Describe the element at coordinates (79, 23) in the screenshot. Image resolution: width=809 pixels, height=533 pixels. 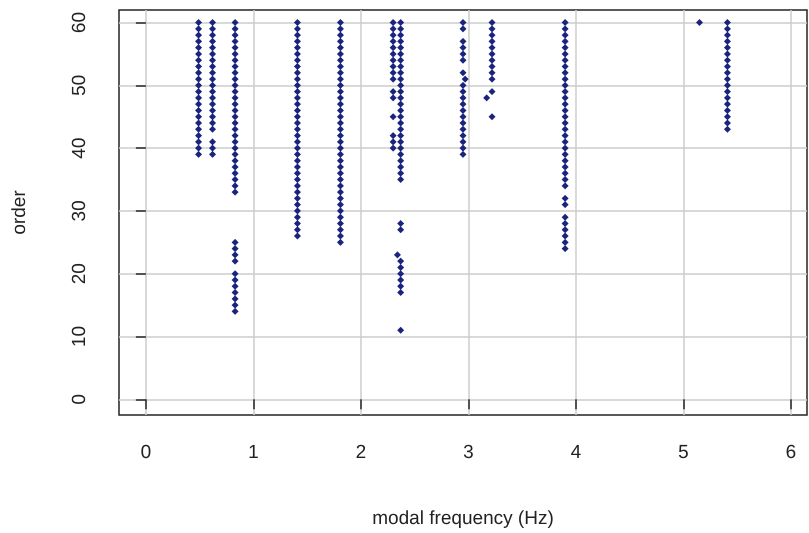
I see `y-tick-label: 60` at that location.